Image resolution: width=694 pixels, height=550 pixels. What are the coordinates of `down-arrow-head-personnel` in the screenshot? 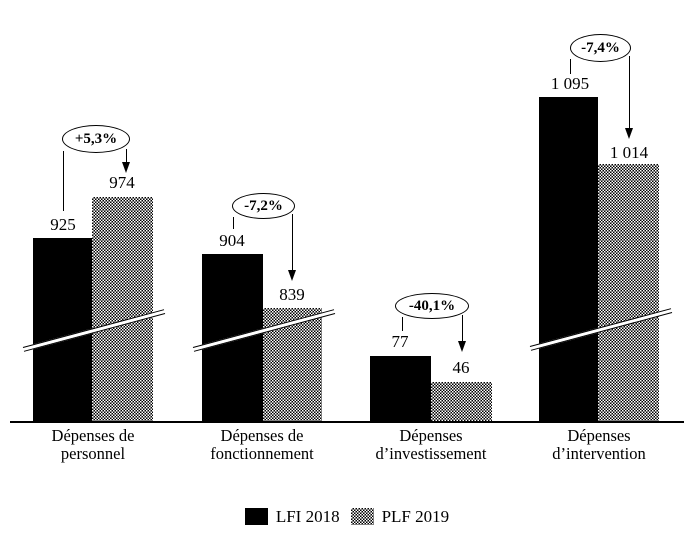 It's located at (126, 167).